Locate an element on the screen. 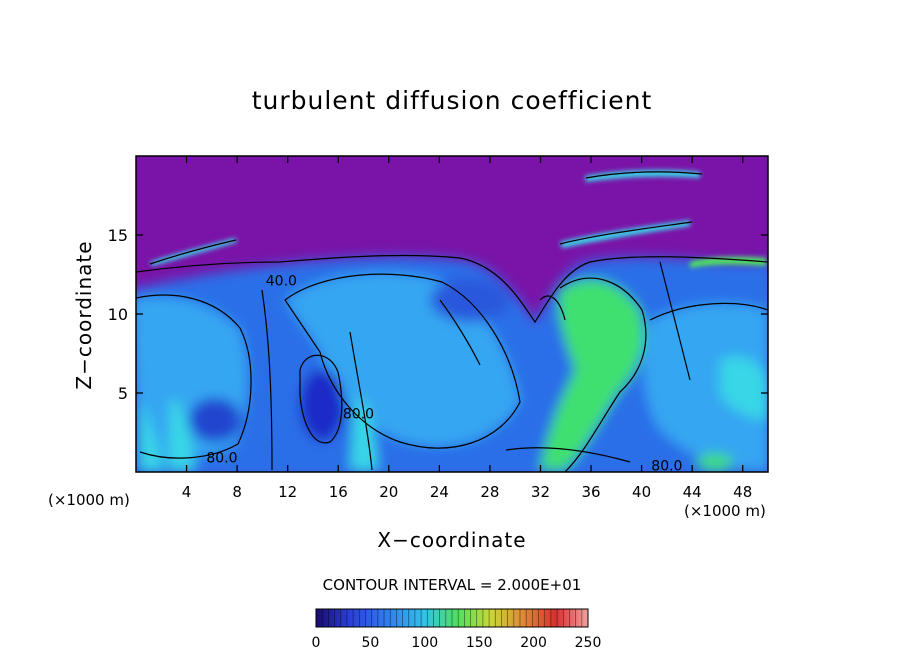 This screenshot has height=654, width=904. colorbar-frame is located at coordinates (452, 618).